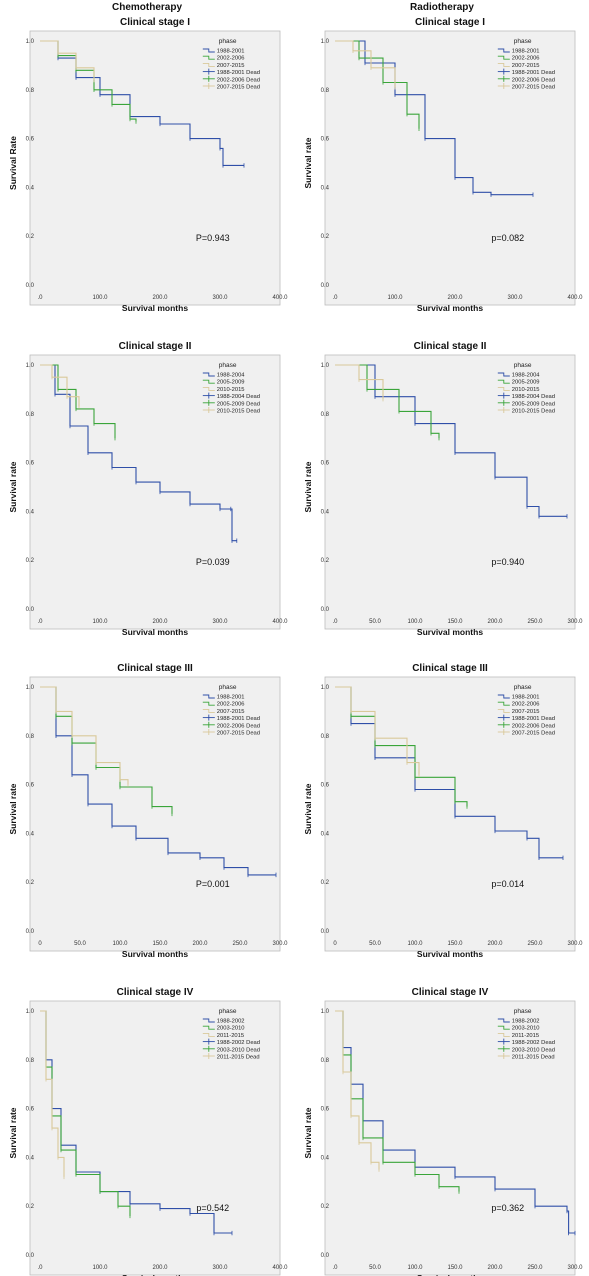 The image size is (589, 1276). Describe the element at coordinates (526, 52) in the screenshot. I see `legend-entry: 1988-2001` at that location.